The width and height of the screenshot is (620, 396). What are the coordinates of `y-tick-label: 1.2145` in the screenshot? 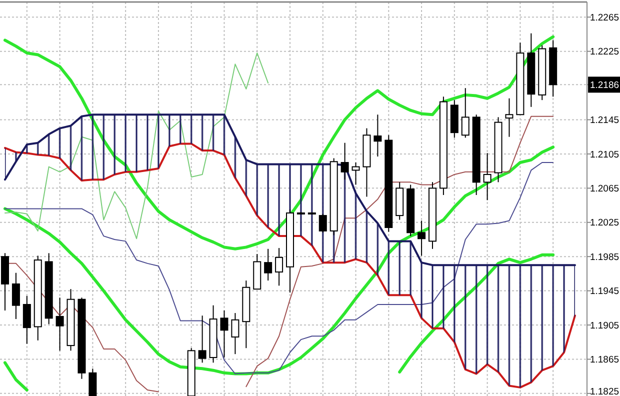 It's located at (605, 120).